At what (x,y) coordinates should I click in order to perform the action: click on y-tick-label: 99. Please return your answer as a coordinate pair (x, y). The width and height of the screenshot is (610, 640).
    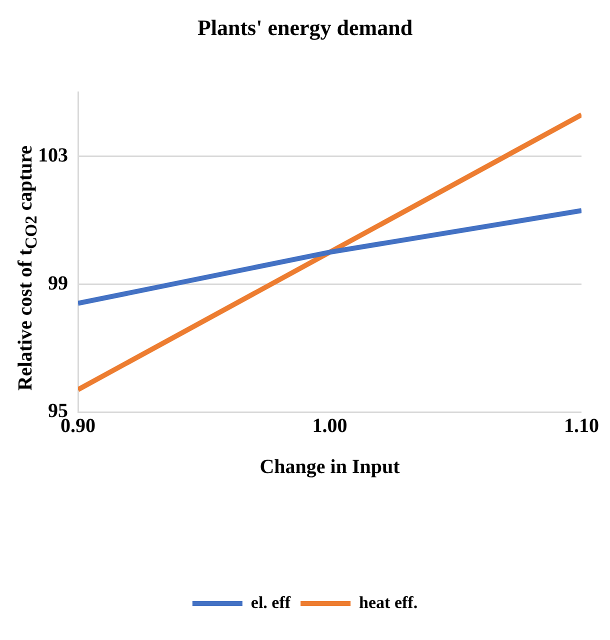
    Looking at the image, I should click on (58, 283).